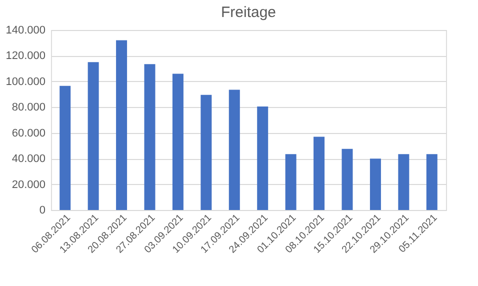 This screenshot has width=478, height=286. I want to click on y-tick-label: 140.000, so click(26, 30).